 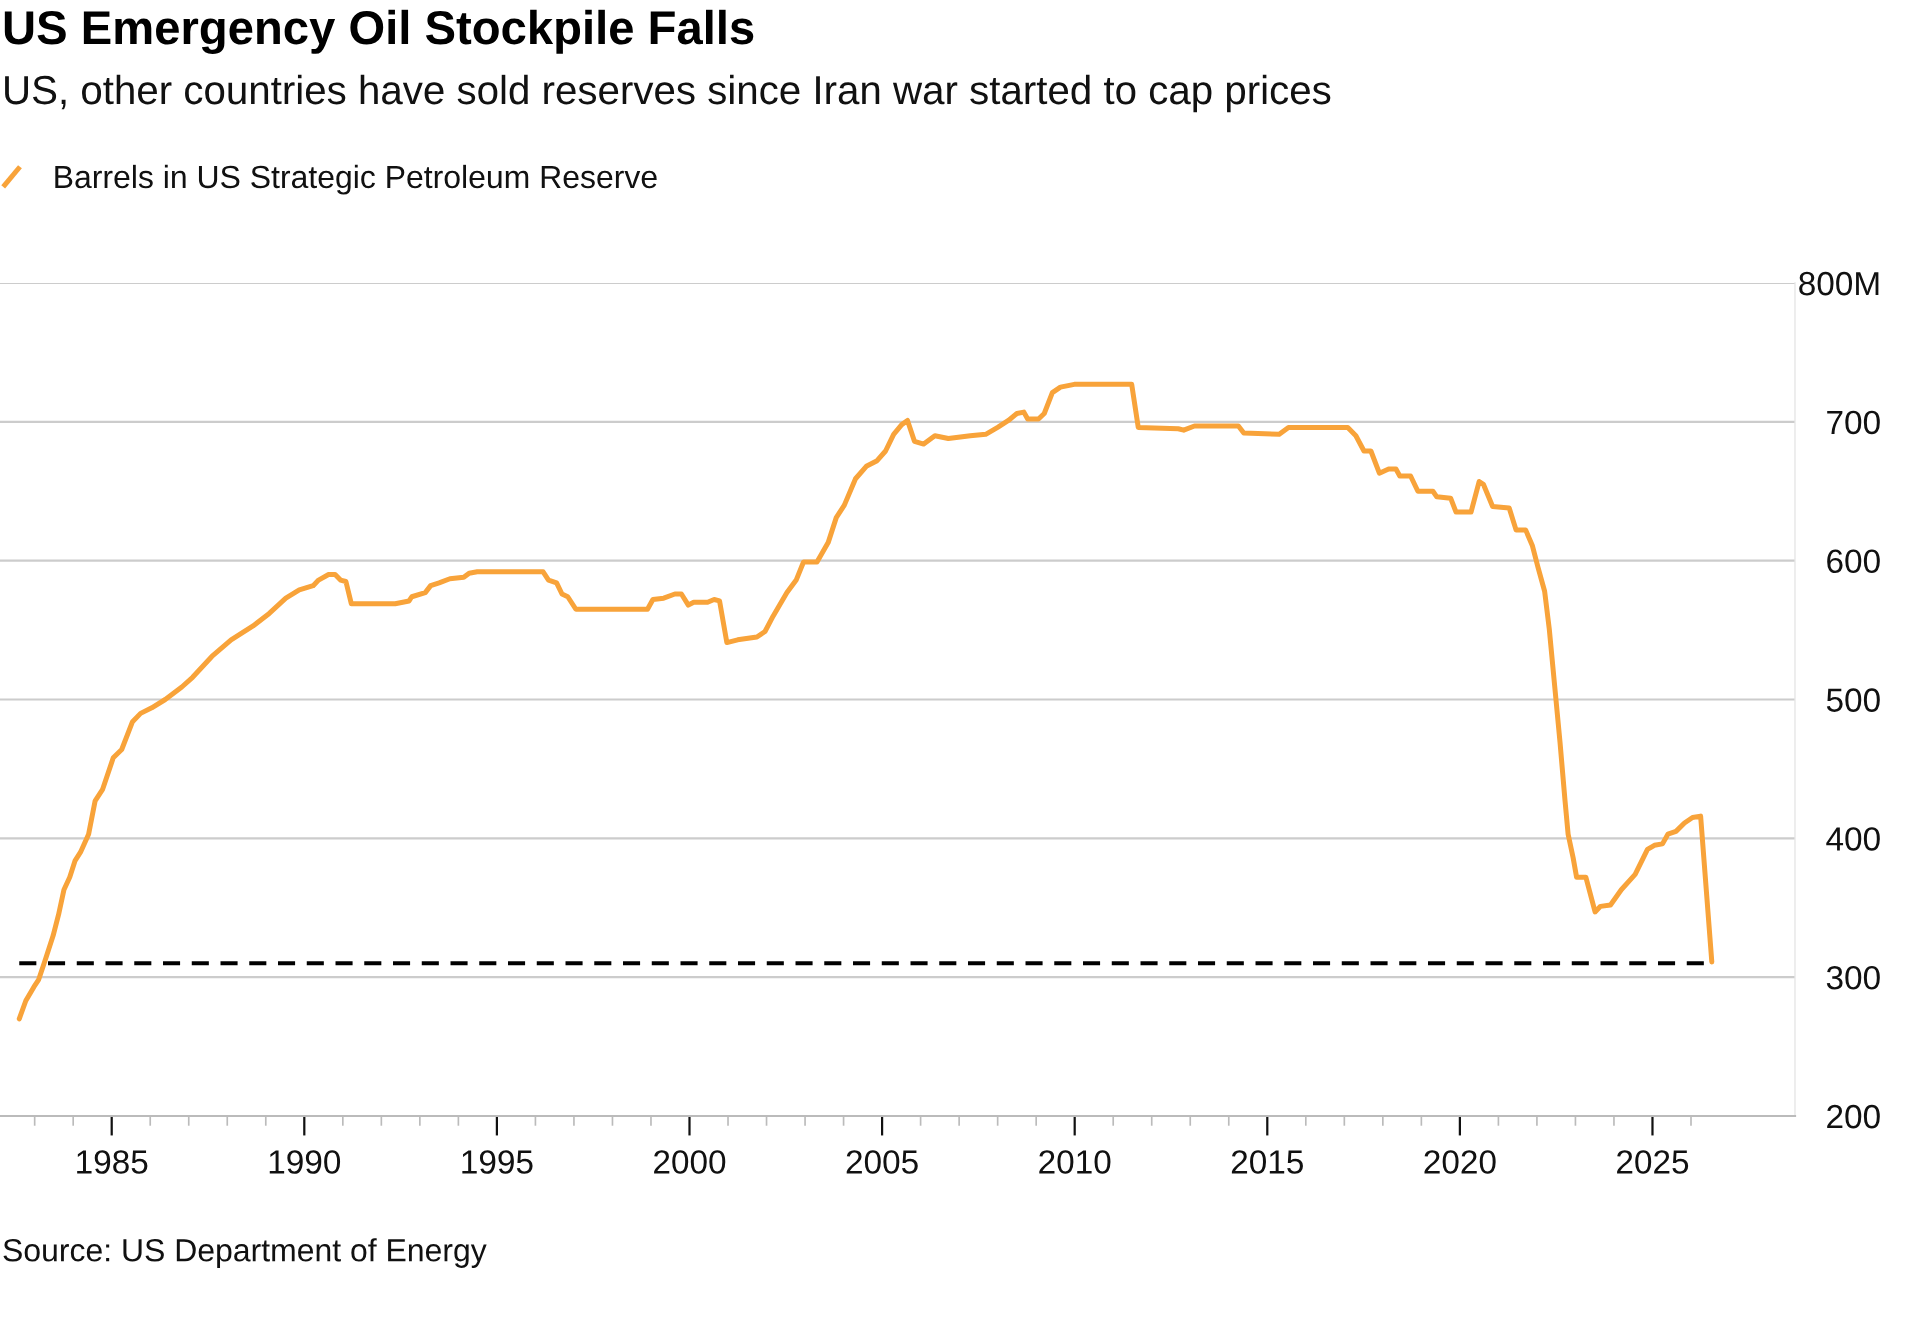 I want to click on chart-title: US Emergency Oil Stockpile Falls, so click(x=379, y=32).